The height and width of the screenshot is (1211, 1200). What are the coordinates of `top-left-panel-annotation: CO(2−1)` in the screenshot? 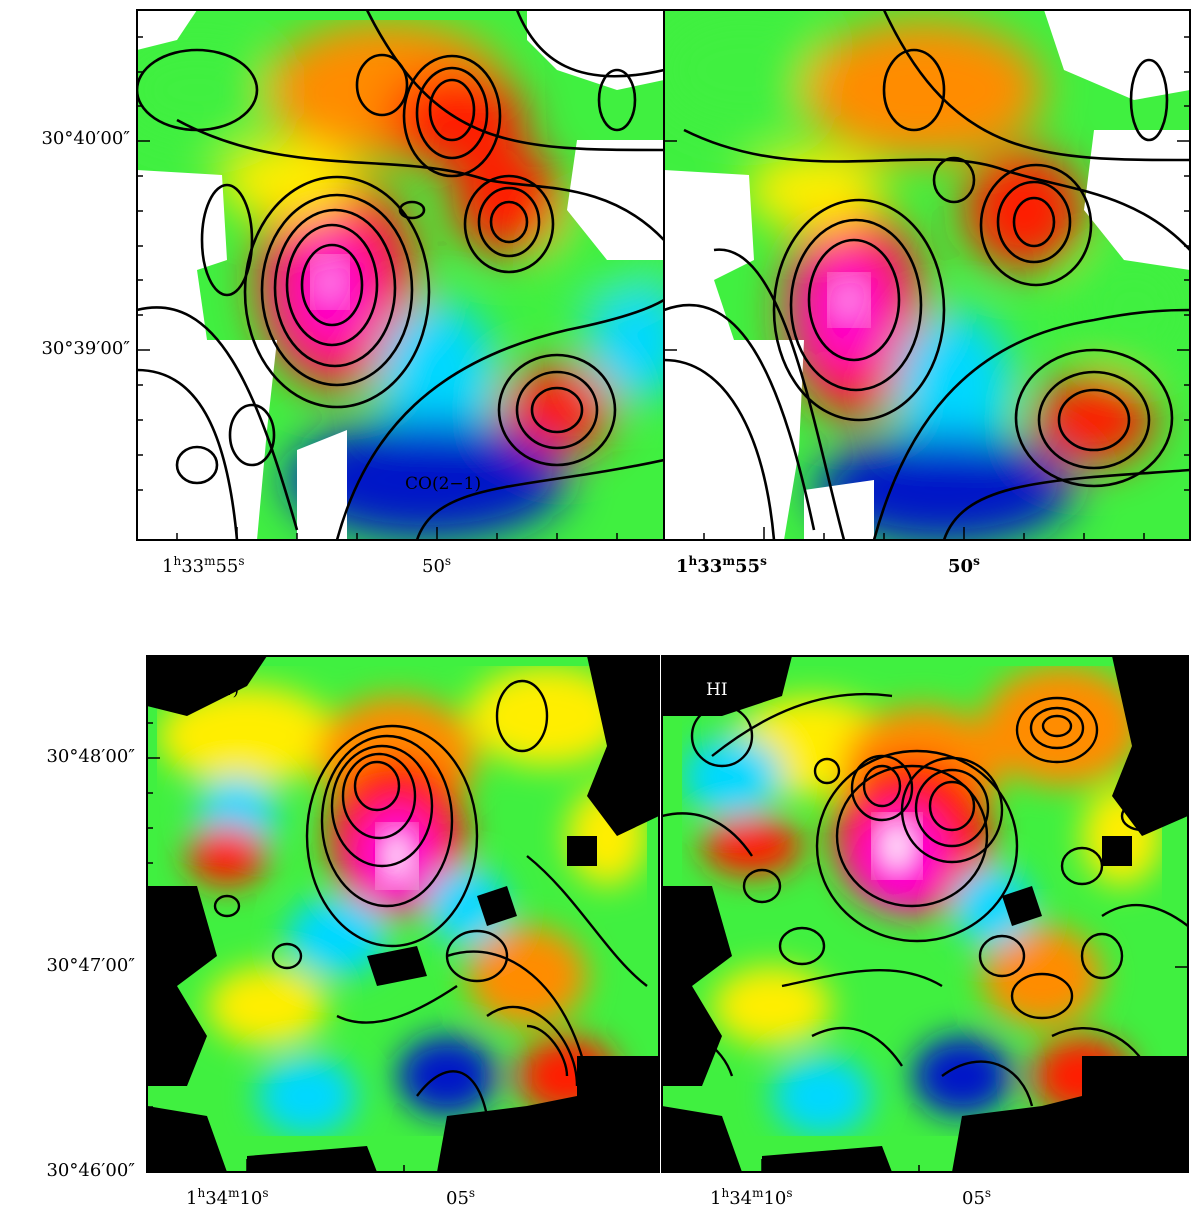 It's located at (443, 484).